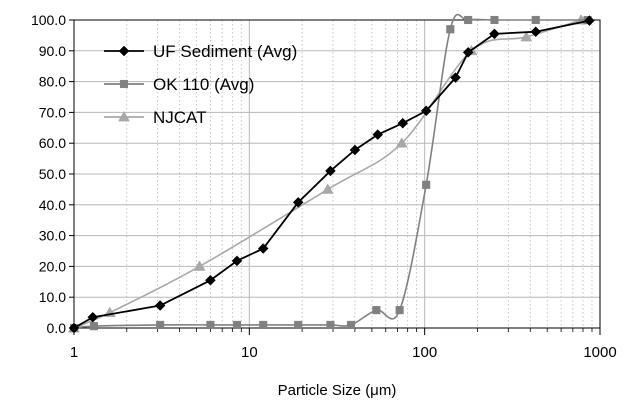 This screenshot has height=410, width=637. I want to click on legend-label-ok-110-avg: OK 110 (Avg), so click(203, 84).